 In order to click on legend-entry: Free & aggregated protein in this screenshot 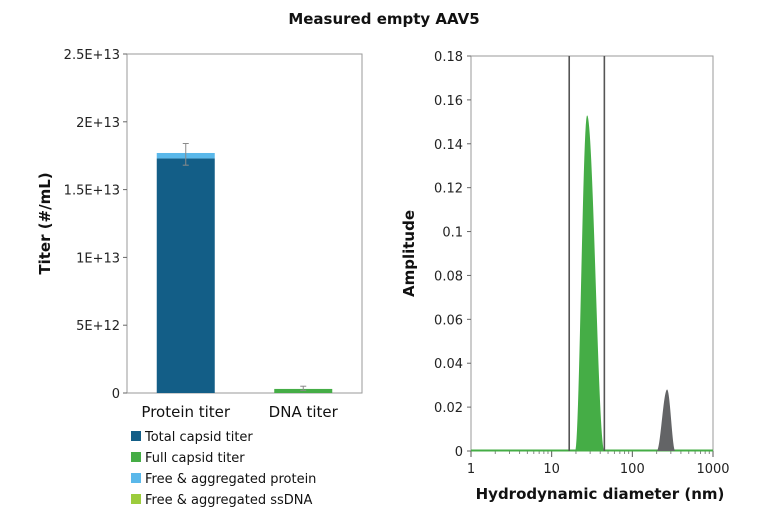, I will do `click(230, 479)`.